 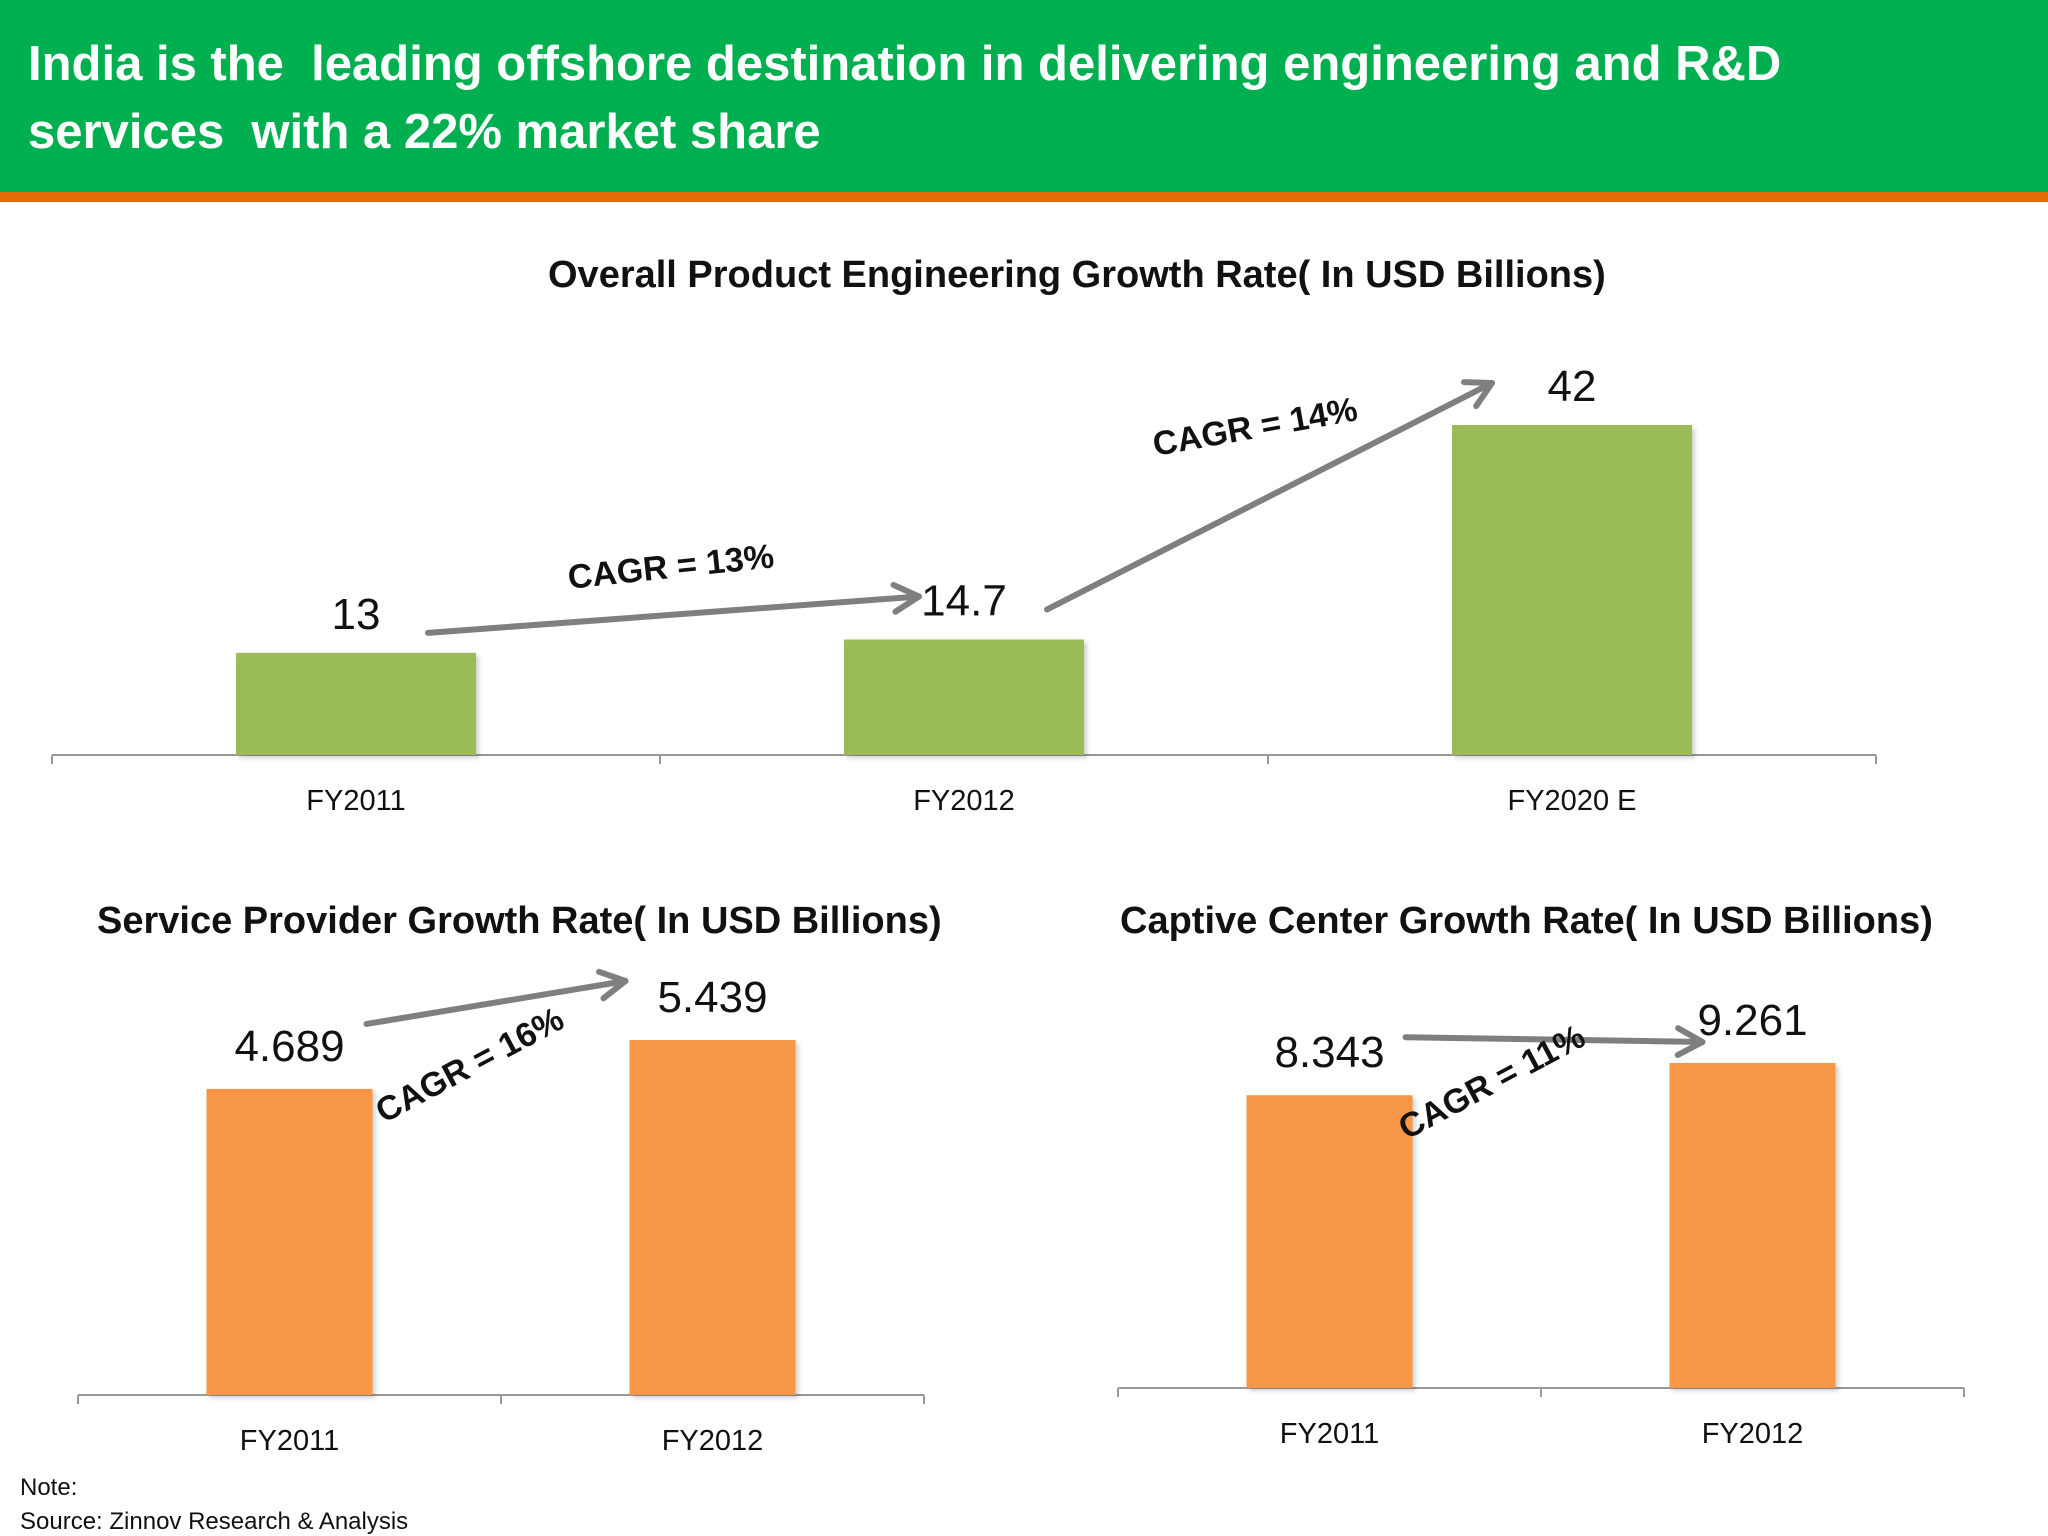 I want to click on cagr-arrow-2-0-head, so click(x=1690, y=1042).